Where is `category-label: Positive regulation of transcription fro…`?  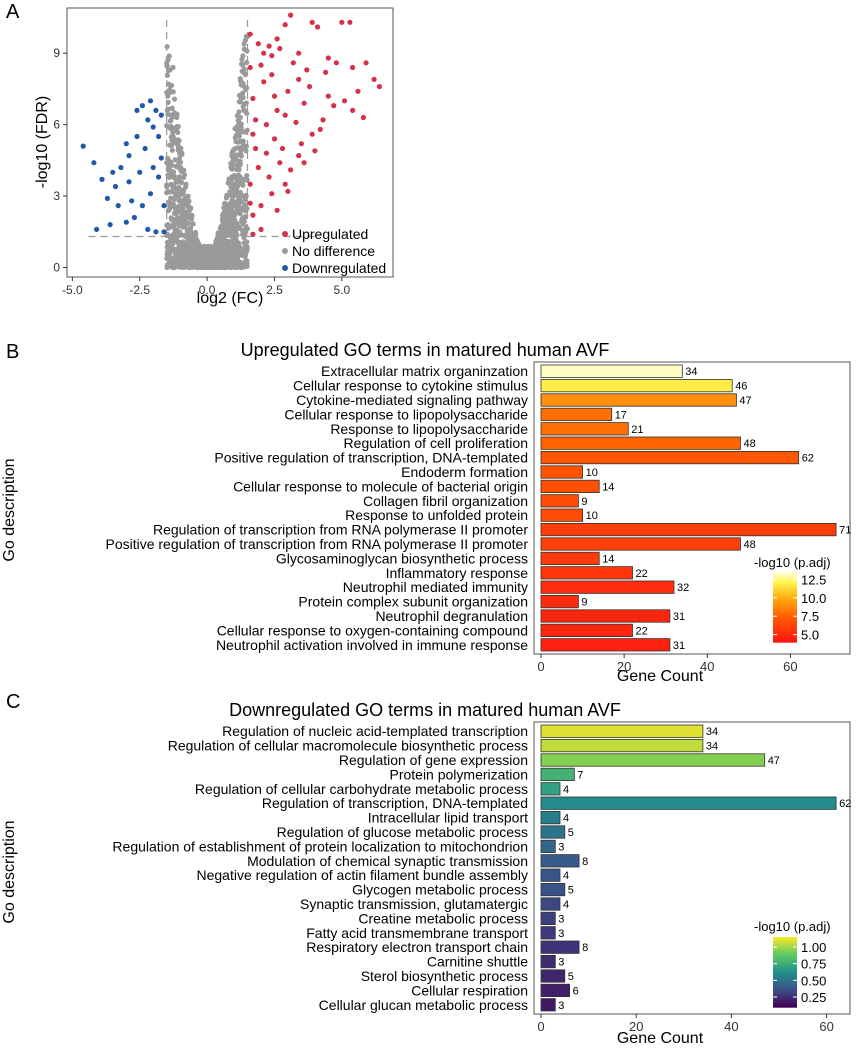 category-label: Positive regulation of transcription fro… is located at coordinates (316, 544).